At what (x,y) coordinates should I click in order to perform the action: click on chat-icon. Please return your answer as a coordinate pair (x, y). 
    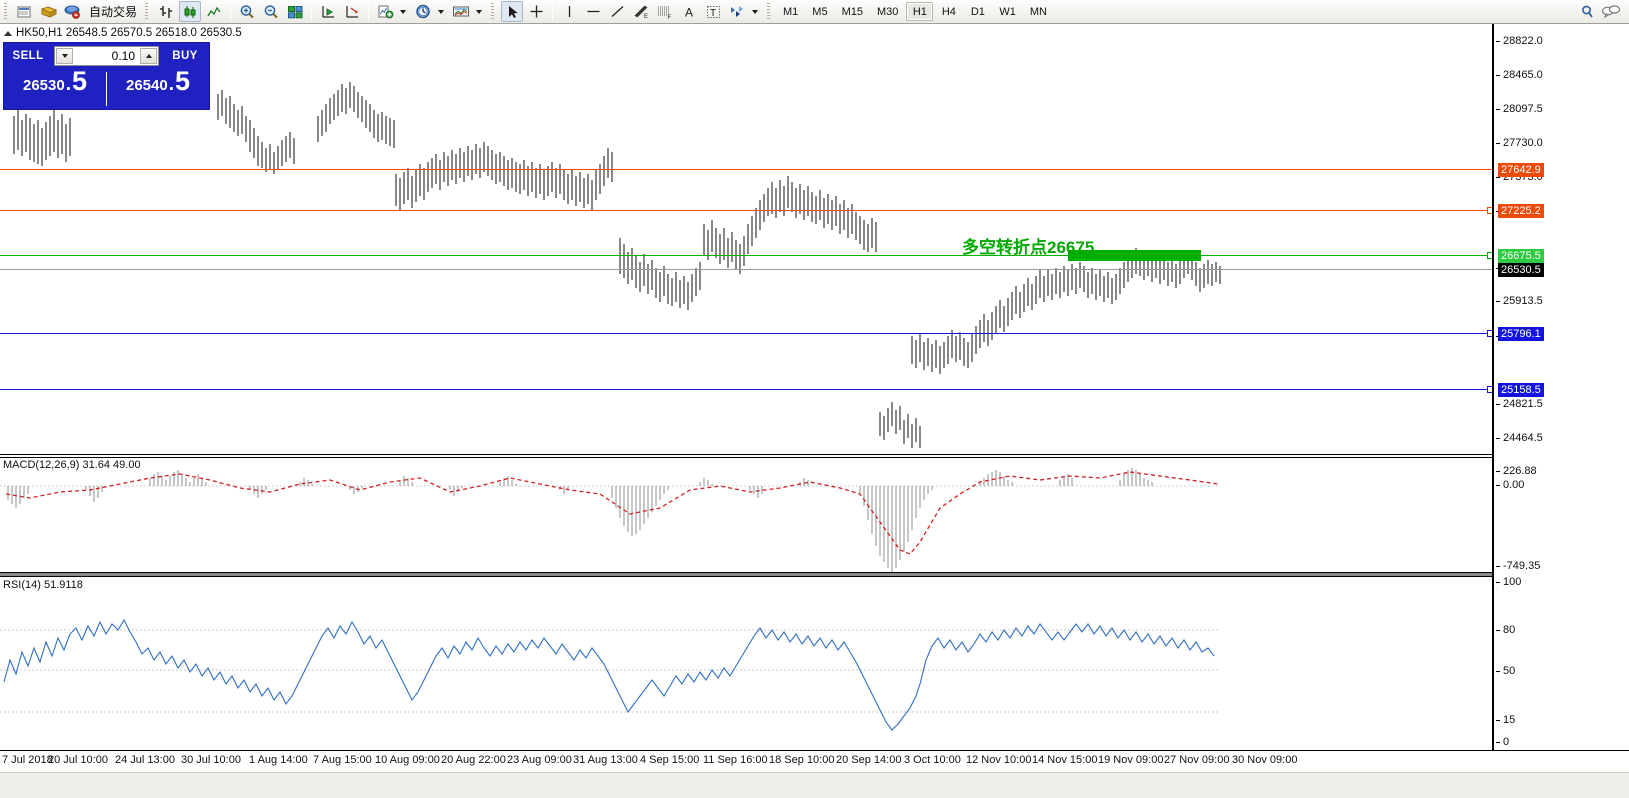
    Looking at the image, I should click on (1611, 11).